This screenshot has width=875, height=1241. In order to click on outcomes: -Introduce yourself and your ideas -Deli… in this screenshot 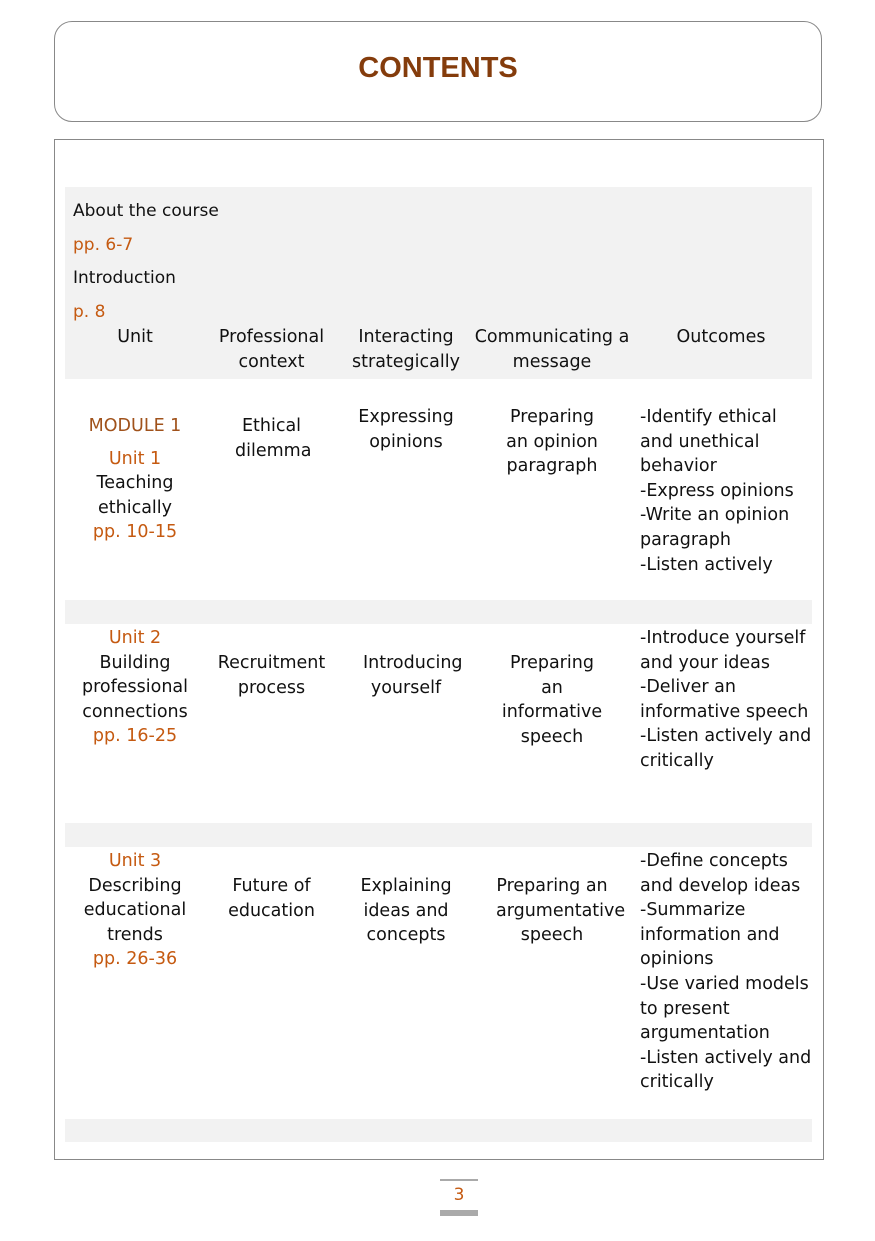, I will do `click(721, 724)`.